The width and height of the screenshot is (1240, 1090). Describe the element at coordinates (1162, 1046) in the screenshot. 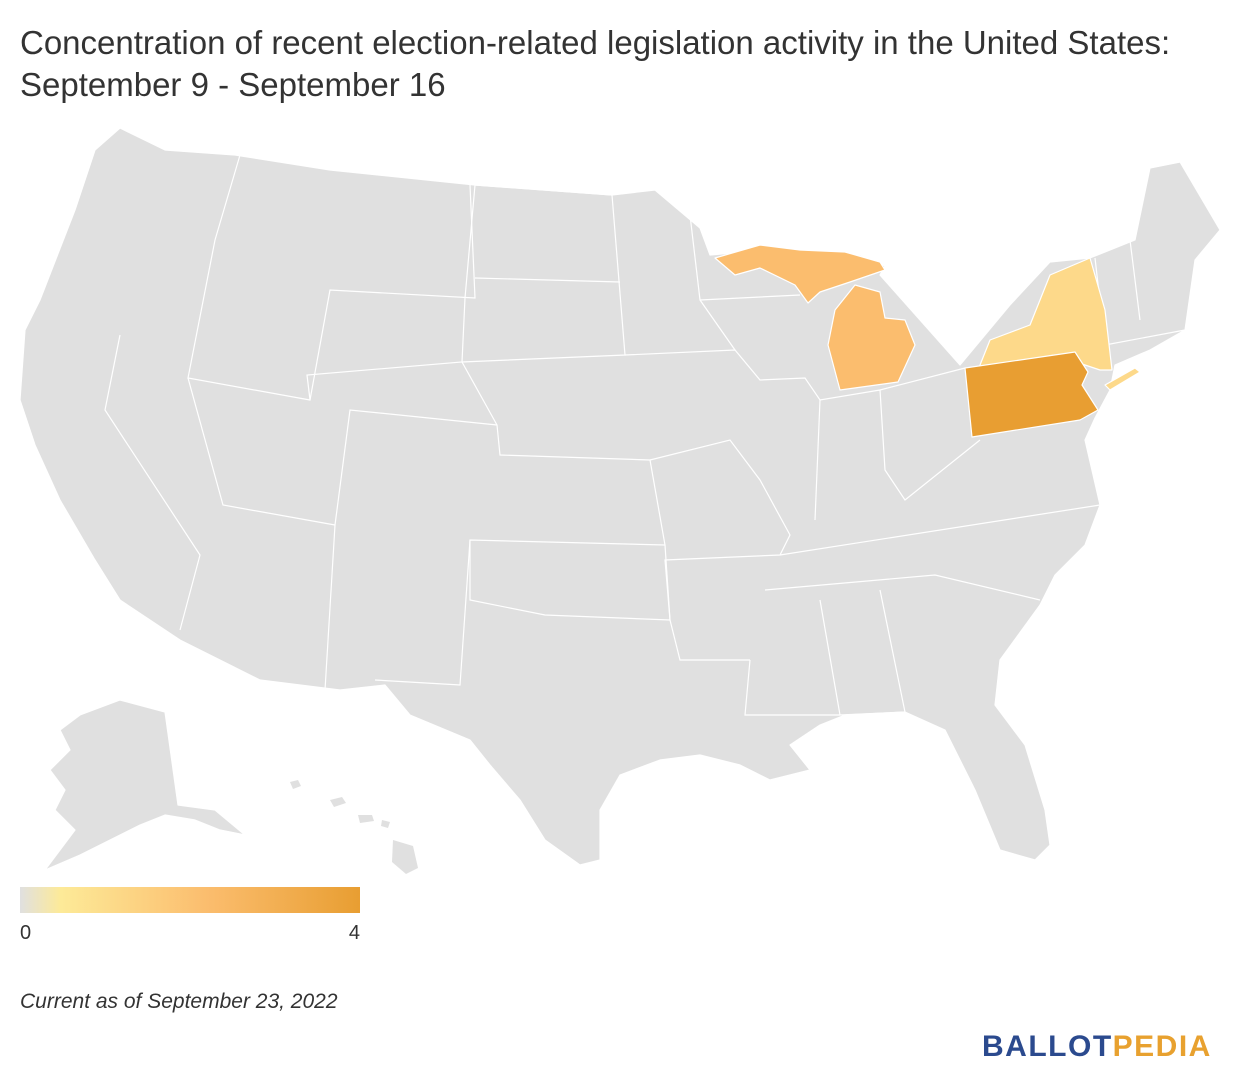

I see `logo-text-pedia: PEDIA` at that location.